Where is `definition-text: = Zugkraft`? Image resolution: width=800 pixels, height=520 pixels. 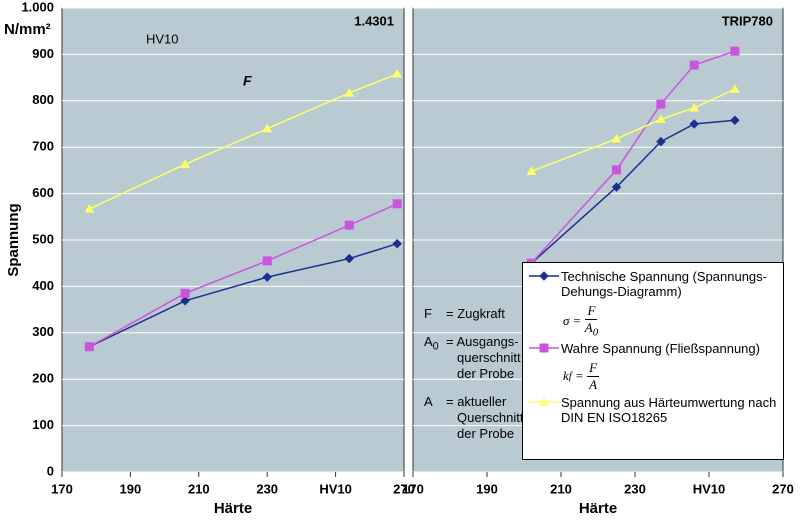 definition-text: = Zugkraft is located at coordinates (475, 314).